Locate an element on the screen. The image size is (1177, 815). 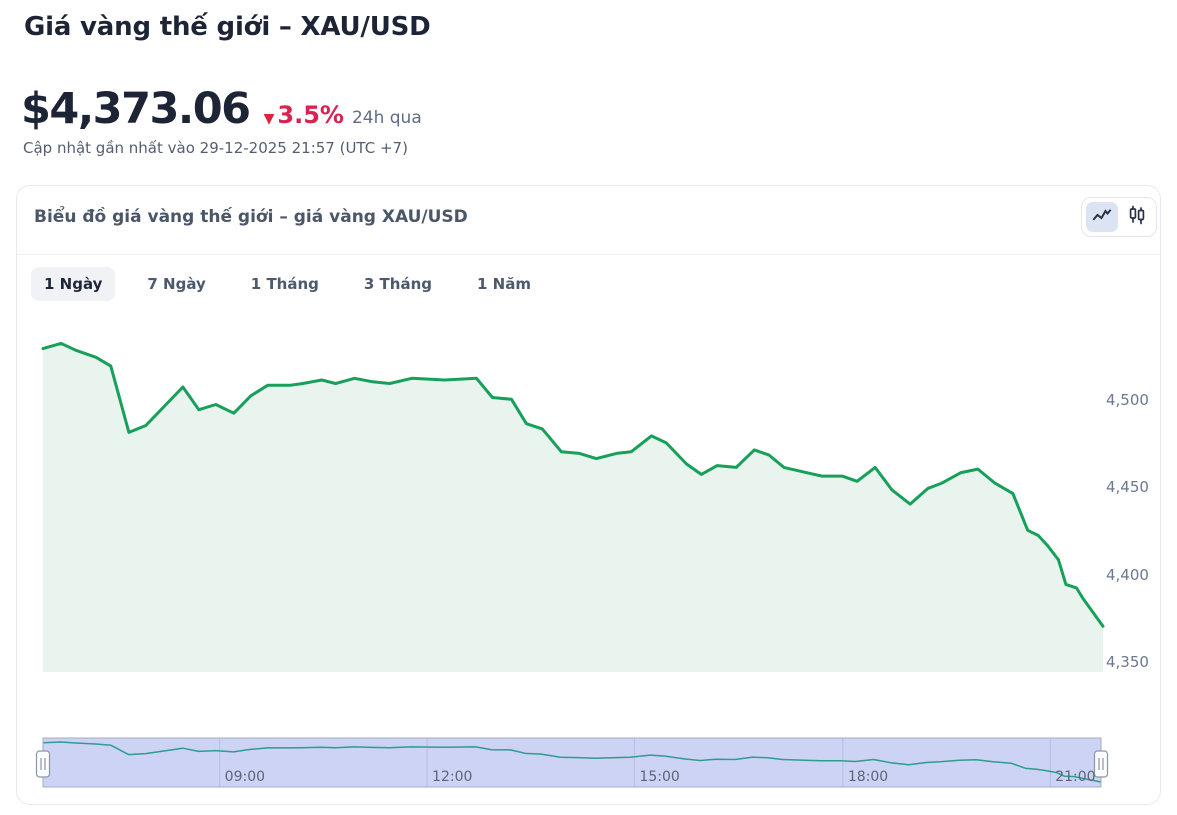
navigator-mini-line is located at coordinates (572, 762).